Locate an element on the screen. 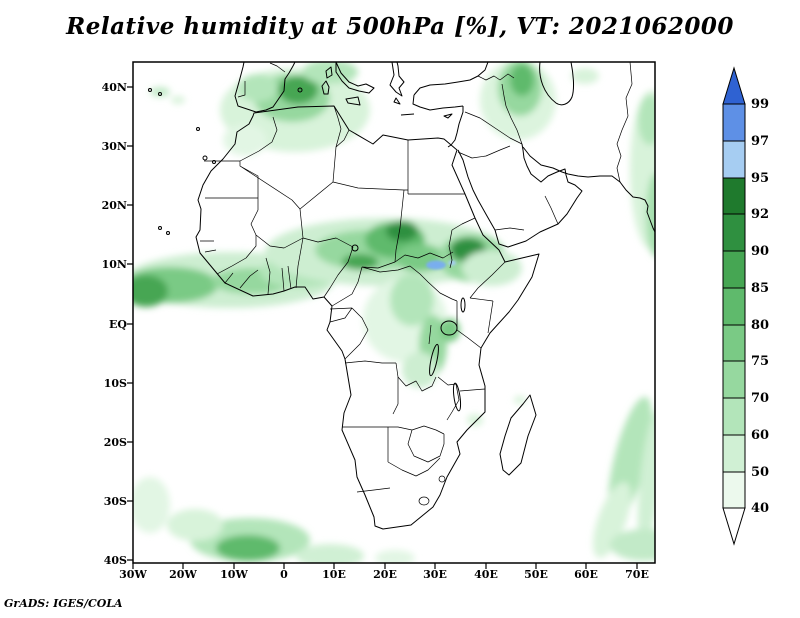 The image size is (800, 618). iberia-coastline is located at coordinates (265, 87).